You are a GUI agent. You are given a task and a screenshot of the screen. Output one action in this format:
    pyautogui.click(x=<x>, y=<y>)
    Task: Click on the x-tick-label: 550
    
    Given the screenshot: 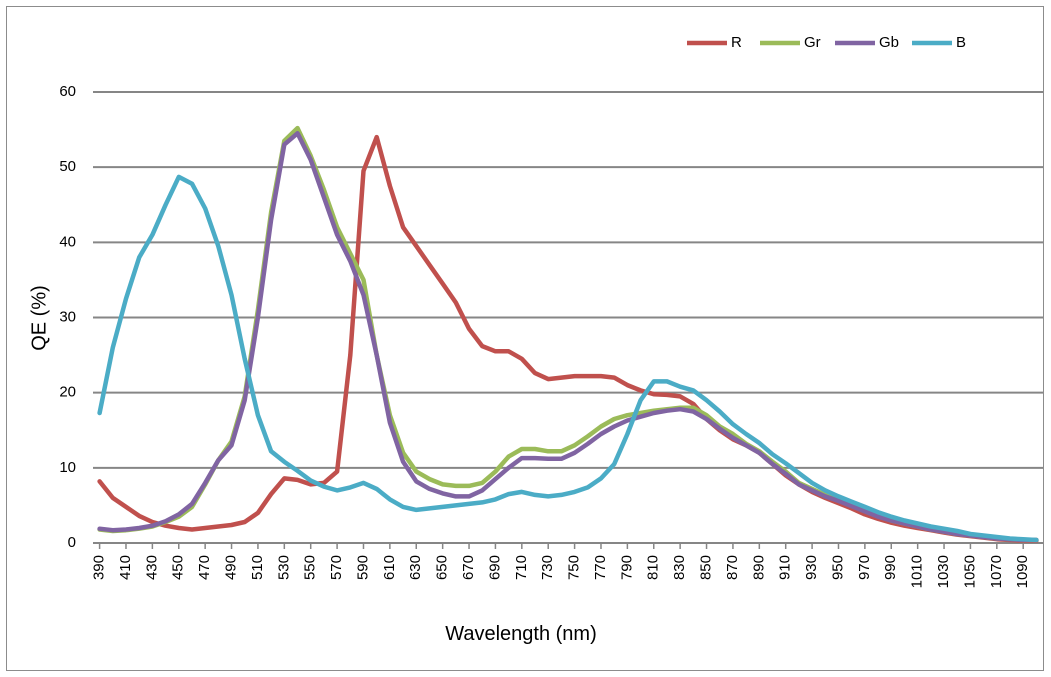 What is the action you would take?
    pyautogui.click(x=310, y=567)
    